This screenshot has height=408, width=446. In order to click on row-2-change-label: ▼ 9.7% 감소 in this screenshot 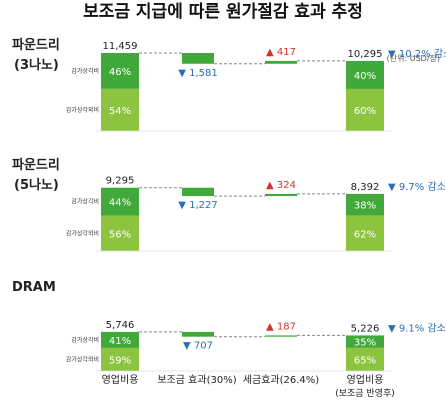, I will do `click(417, 187)`.